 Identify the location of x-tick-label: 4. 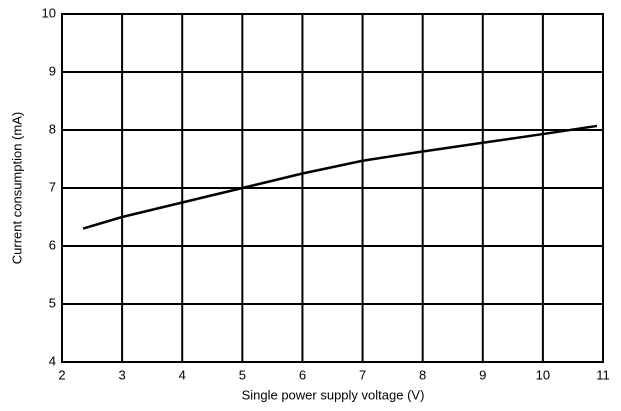
(182, 374).